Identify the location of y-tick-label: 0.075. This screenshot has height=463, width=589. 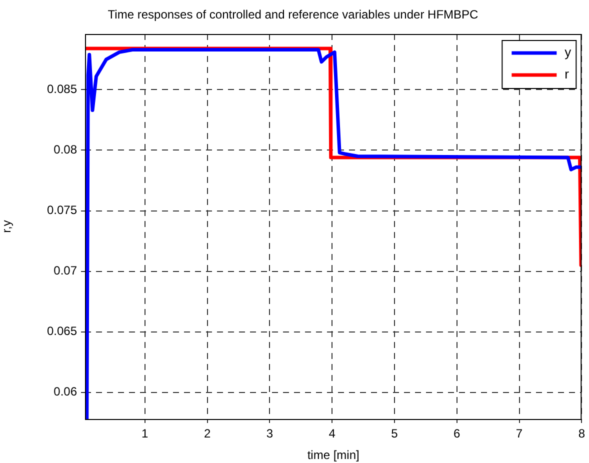
(62, 210).